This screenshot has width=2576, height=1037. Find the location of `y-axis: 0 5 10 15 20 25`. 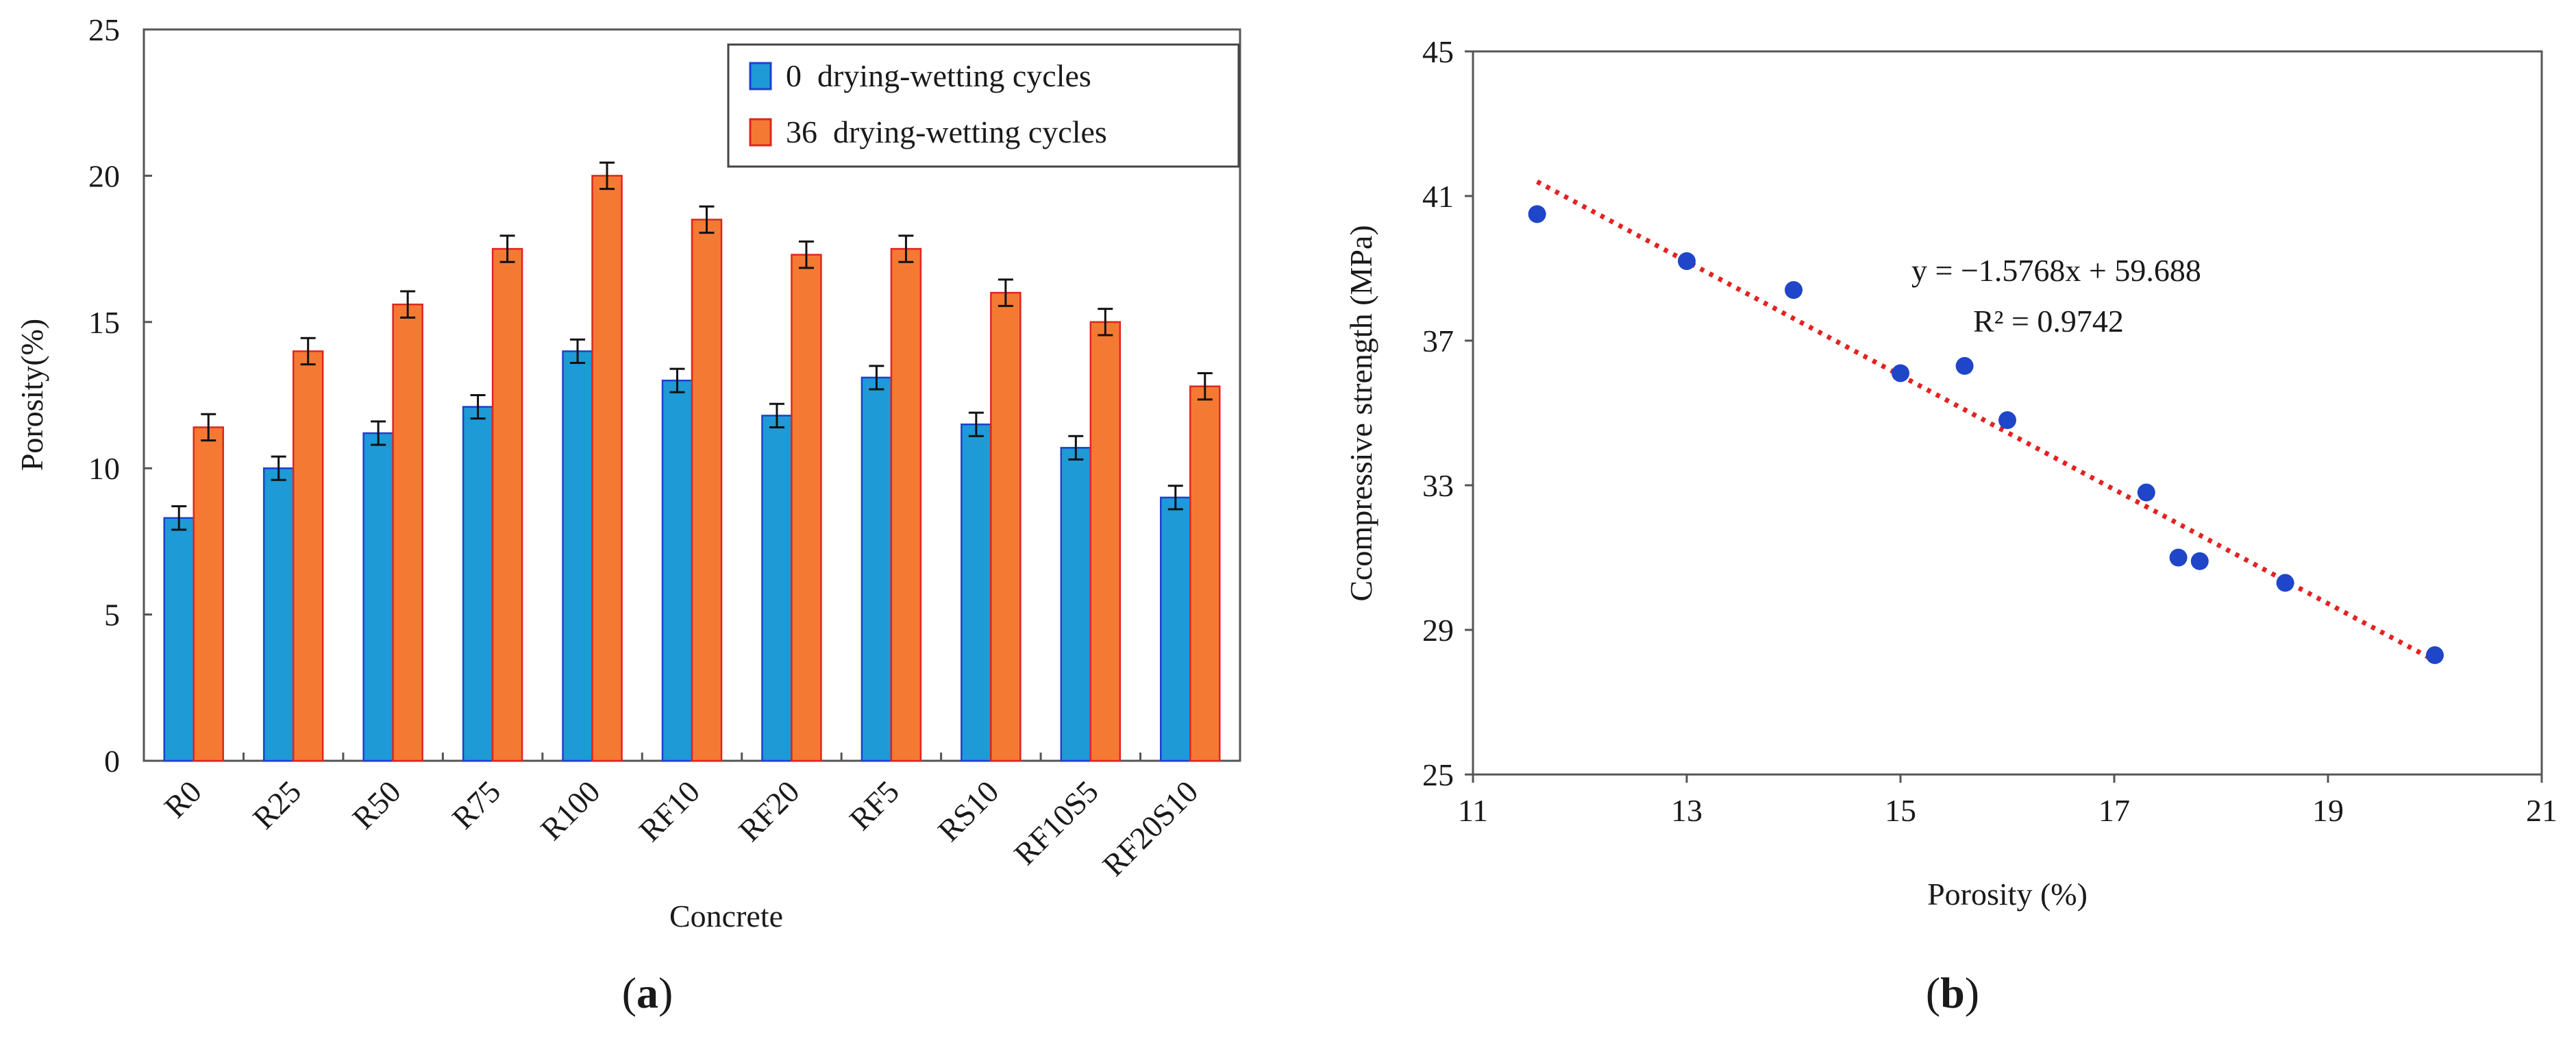

y-axis: 0 5 10 15 20 25 is located at coordinates (120, 395).